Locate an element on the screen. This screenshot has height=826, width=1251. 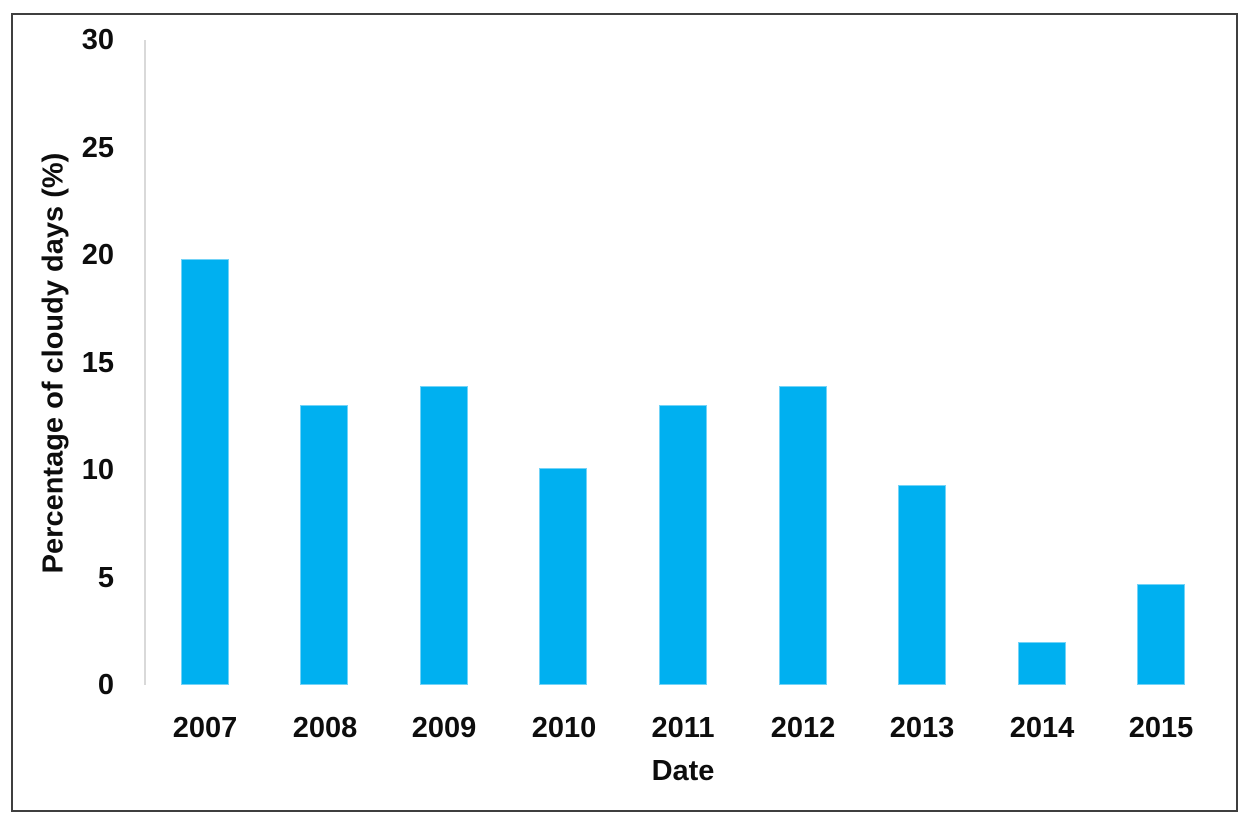
y-tick-label-5: 5 is located at coordinates (105, 578).